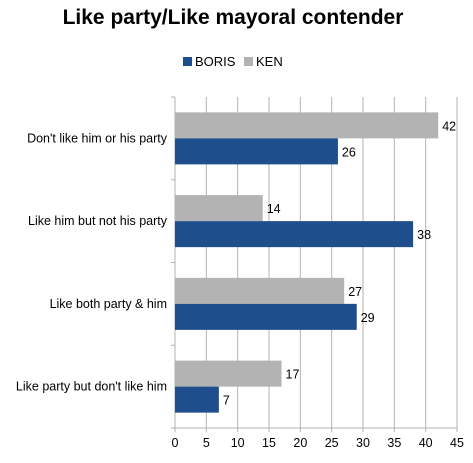 The width and height of the screenshot is (473, 463). What do you see at coordinates (300, 443) in the screenshot?
I see `x-tick-label-4: 20` at bounding box center [300, 443].